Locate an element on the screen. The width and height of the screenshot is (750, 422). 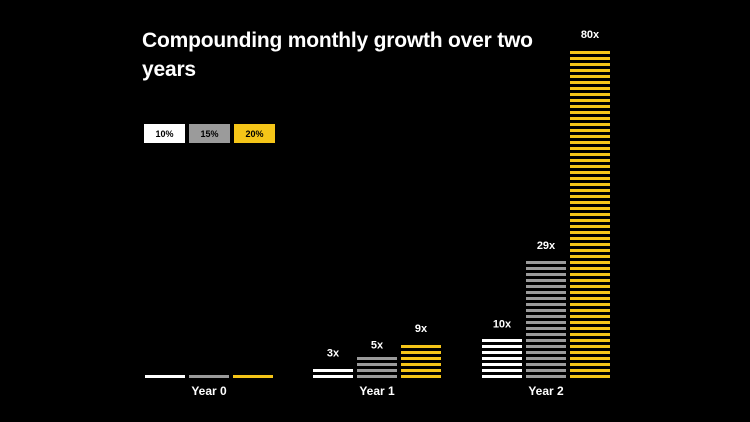
legend-item-10: 10% is located at coordinates (164, 133).